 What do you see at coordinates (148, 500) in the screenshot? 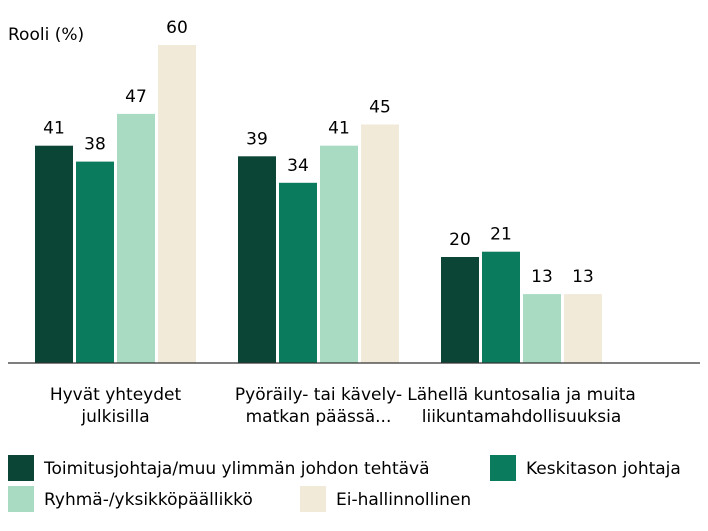
I see `legend-label-2: Ryhmä-/yksikköpäällikkö` at bounding box center [148, 500].